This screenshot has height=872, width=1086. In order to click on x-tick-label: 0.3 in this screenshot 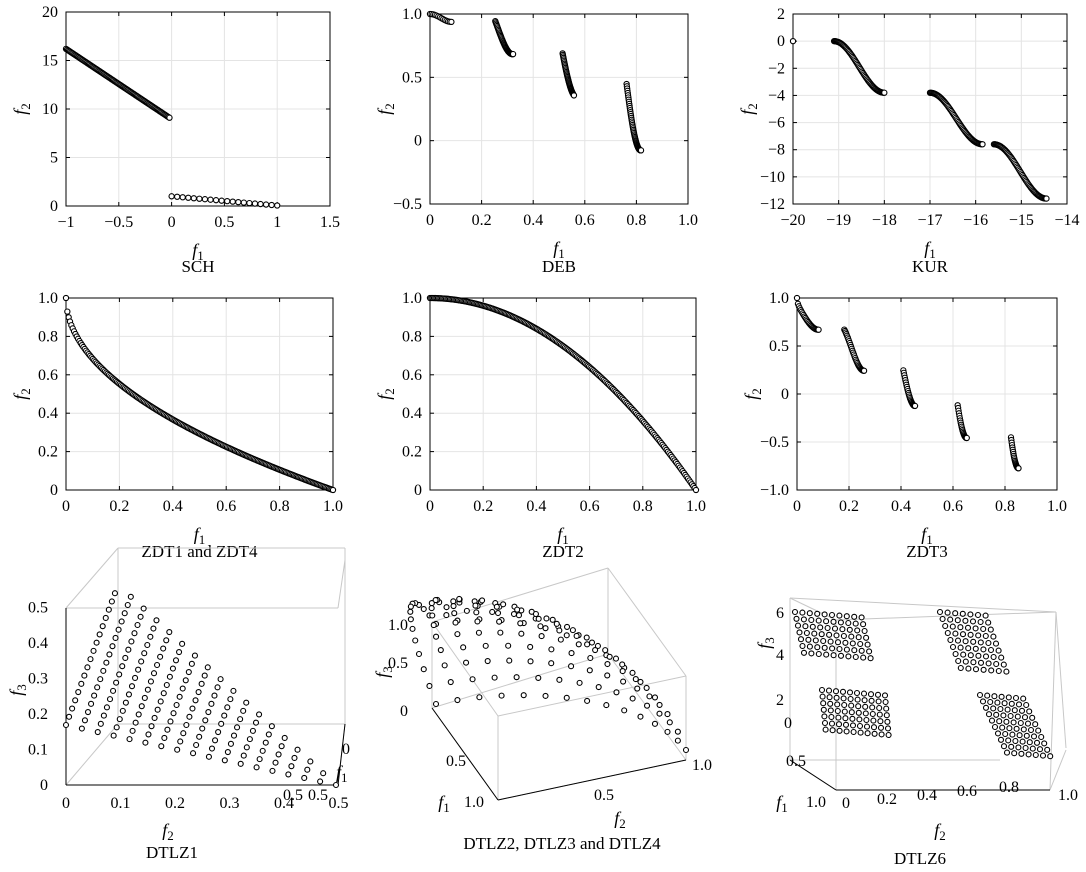, I will do `click(230, 803)`.